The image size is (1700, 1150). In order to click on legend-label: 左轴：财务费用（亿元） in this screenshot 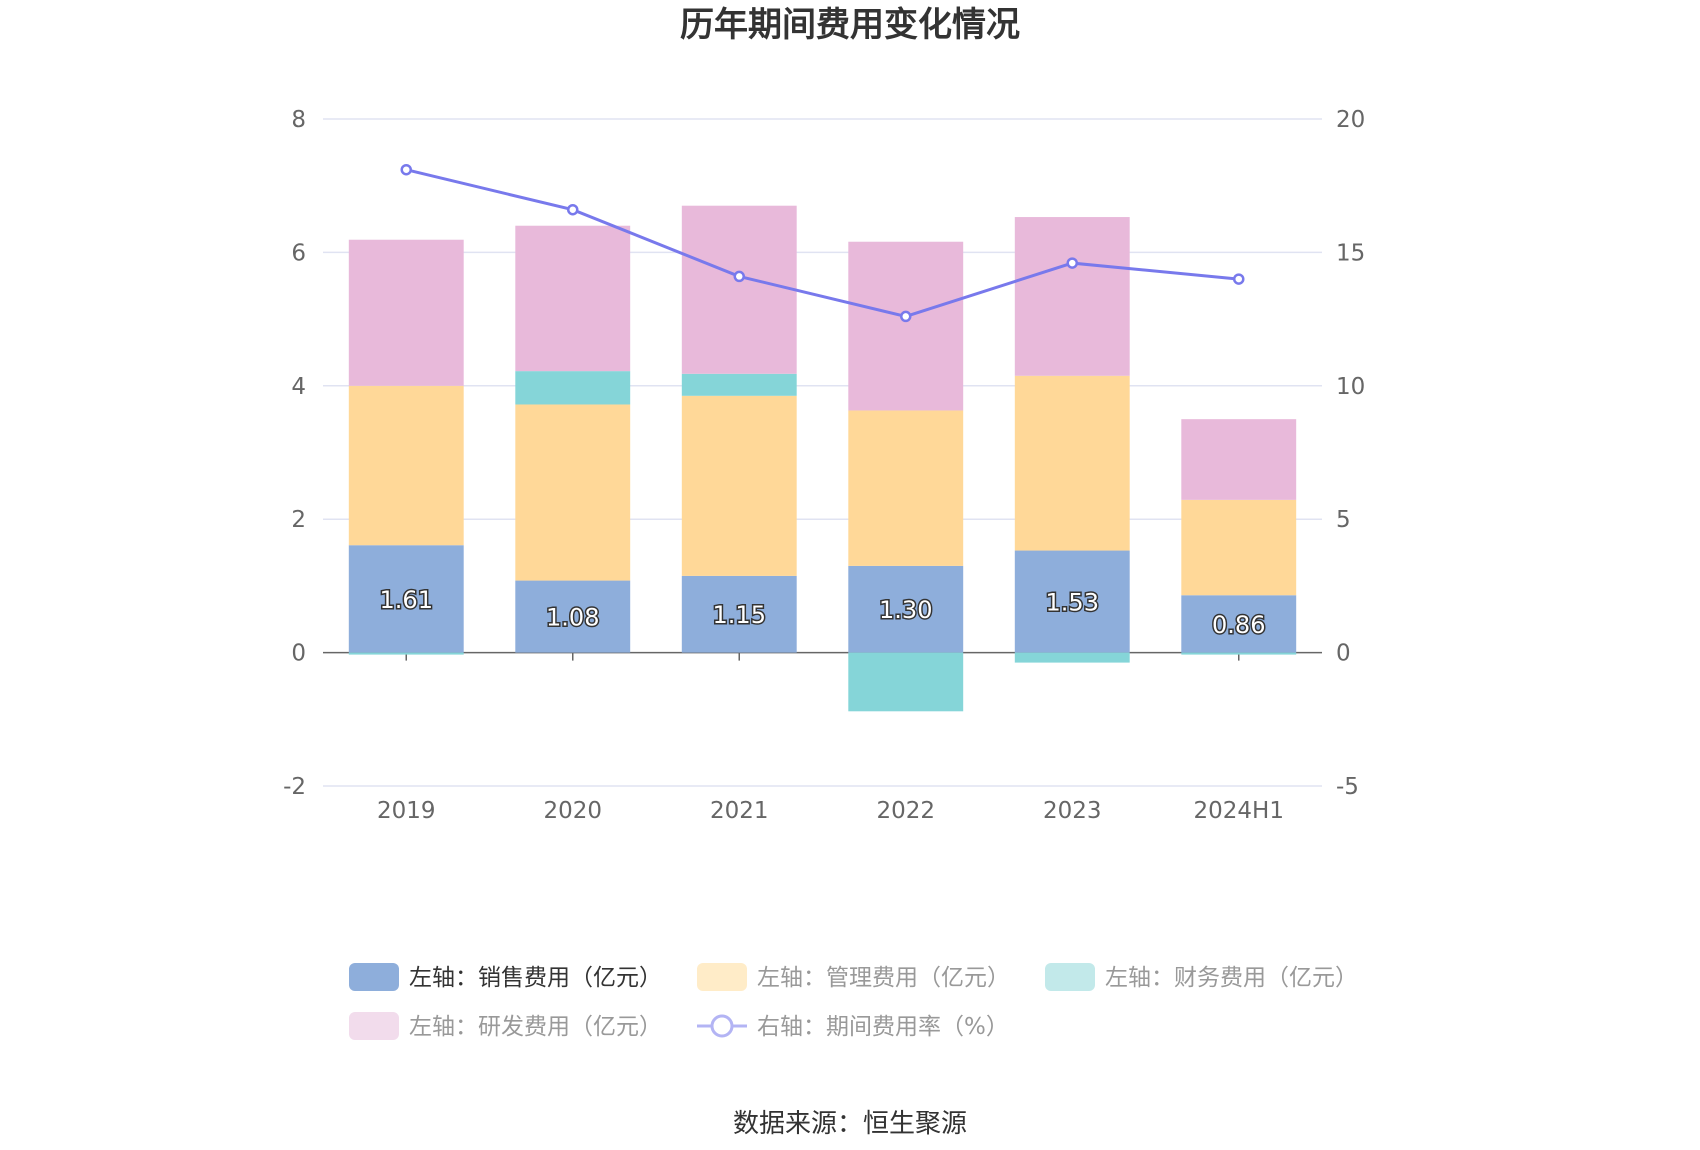, I will do `click(1231, 978)`.